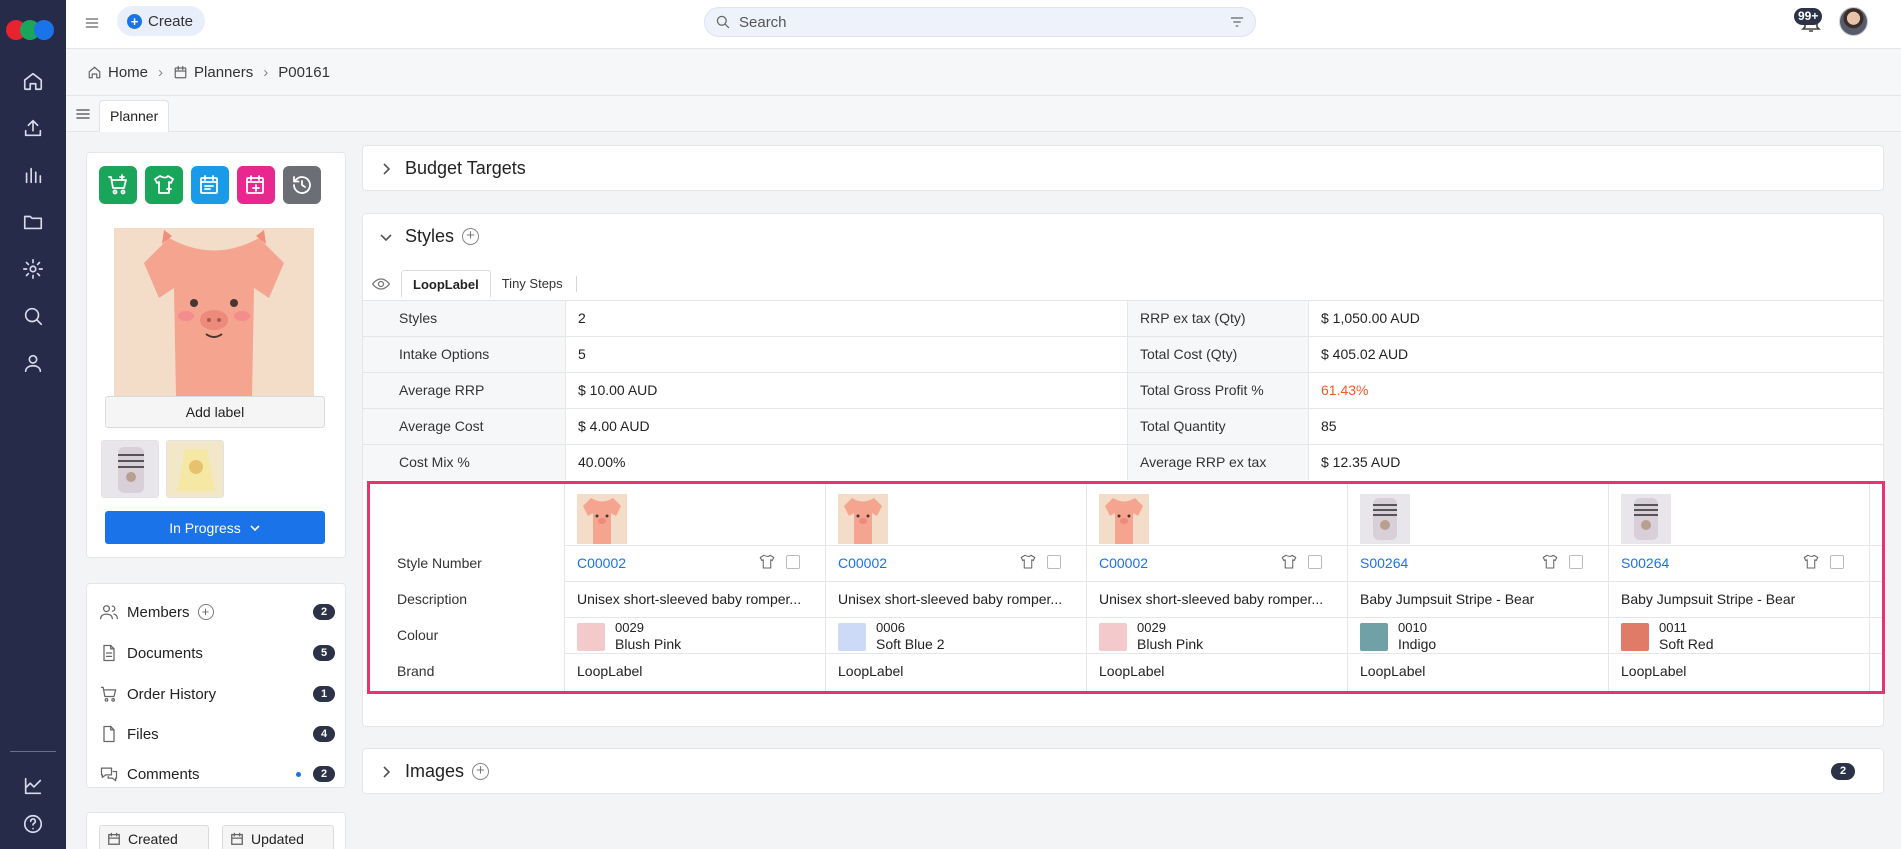  What do you see at coordinates (33, 269) in the screenshot?
I see `gear-icon` at bounding box center [33, 269].